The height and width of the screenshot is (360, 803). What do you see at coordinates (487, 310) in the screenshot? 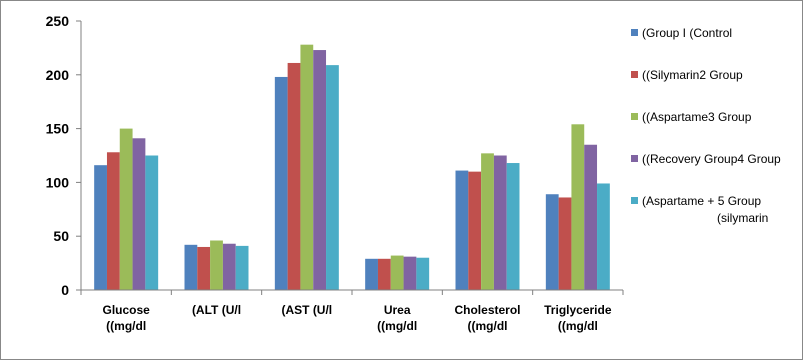
I see `x-category-label-line: Cholesterol` at bounding box center [487, 310].